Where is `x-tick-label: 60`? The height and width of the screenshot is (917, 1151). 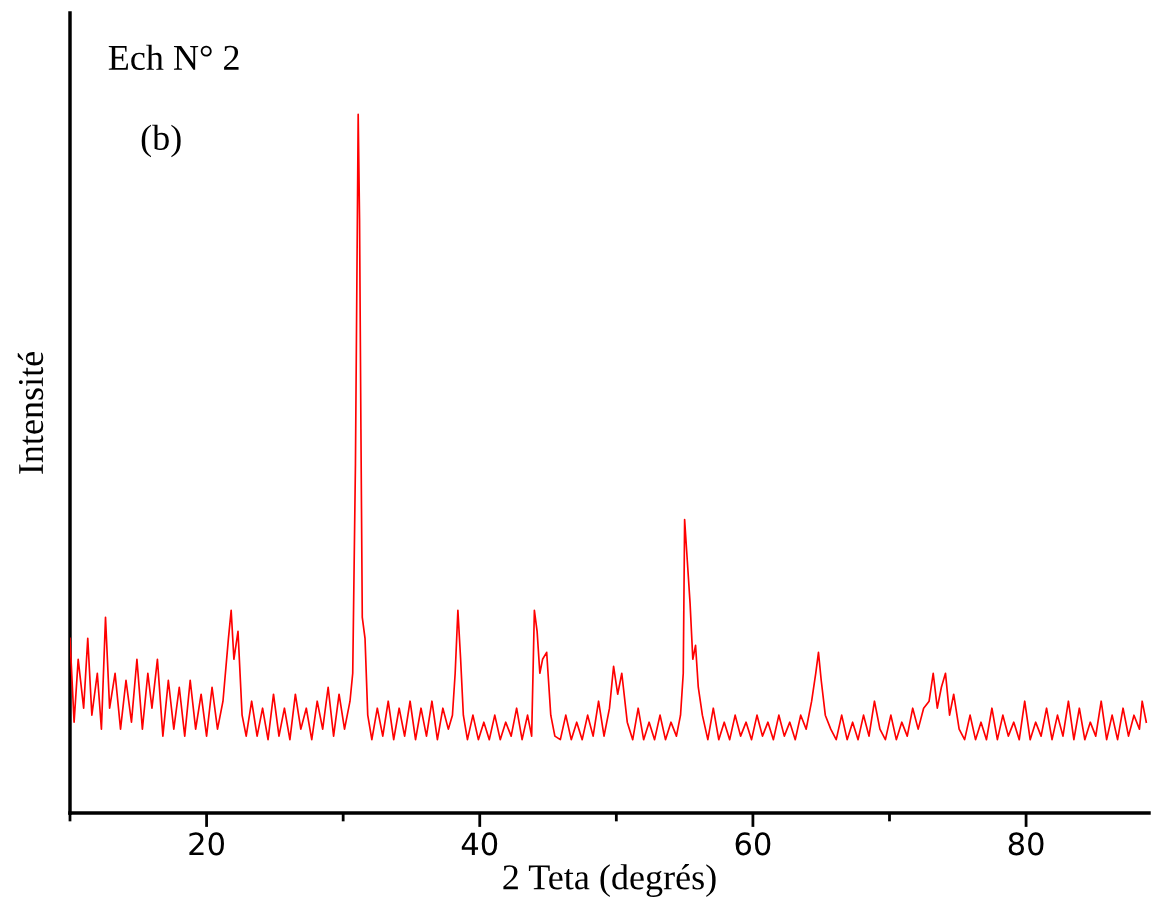 x-tick-label: 60 is located at coordinates (753, 844).